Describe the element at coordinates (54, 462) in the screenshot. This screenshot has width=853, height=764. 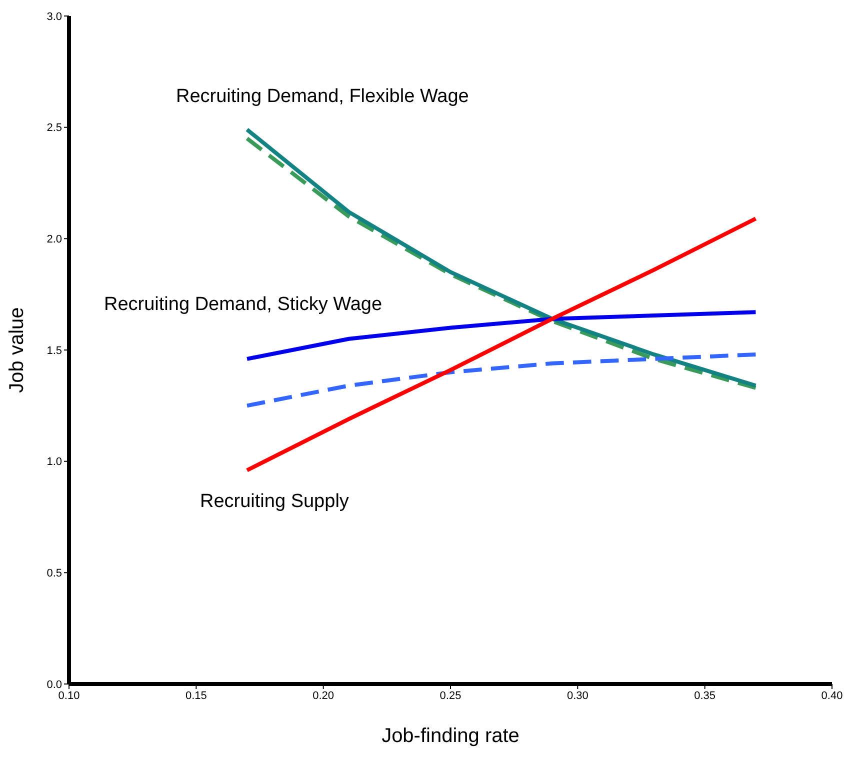
I see `y-tick-label: 1.0` at that location.